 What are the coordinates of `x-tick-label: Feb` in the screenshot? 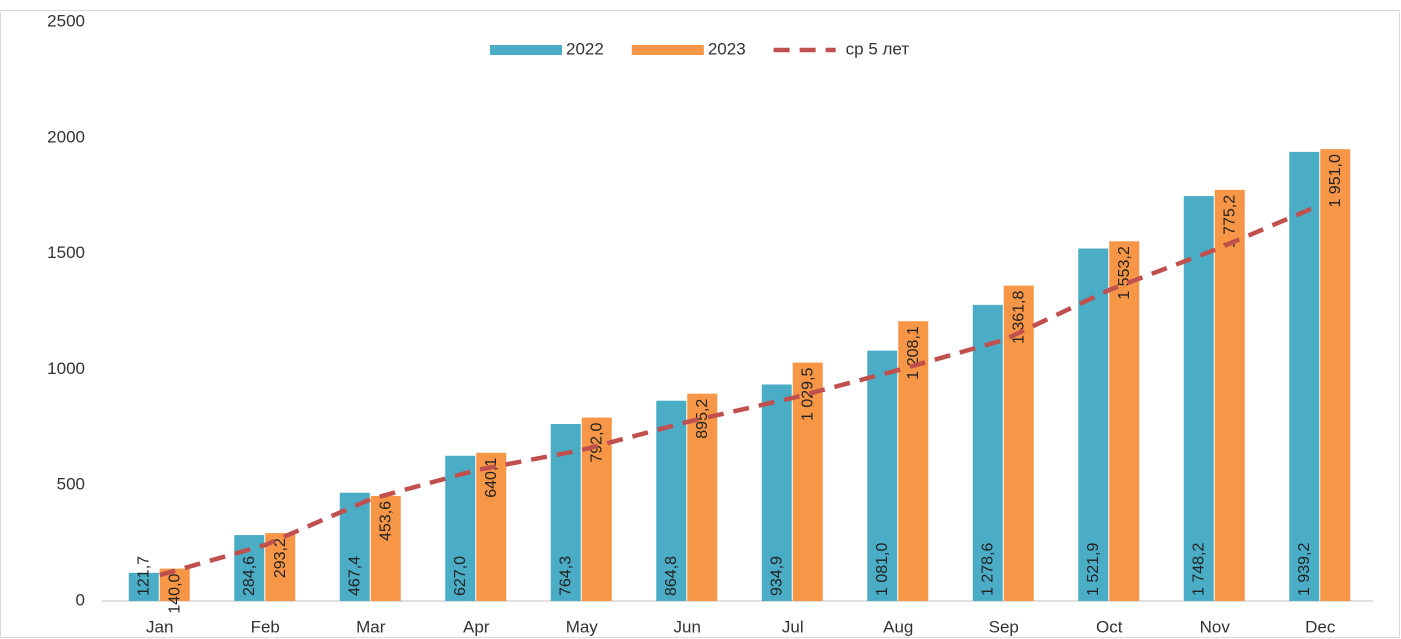 It's located at (265, 626).